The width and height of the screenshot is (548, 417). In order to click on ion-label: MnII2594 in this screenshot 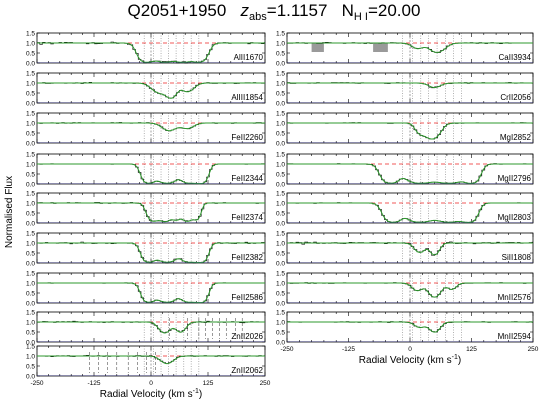, I will do `click(515, 336)`.